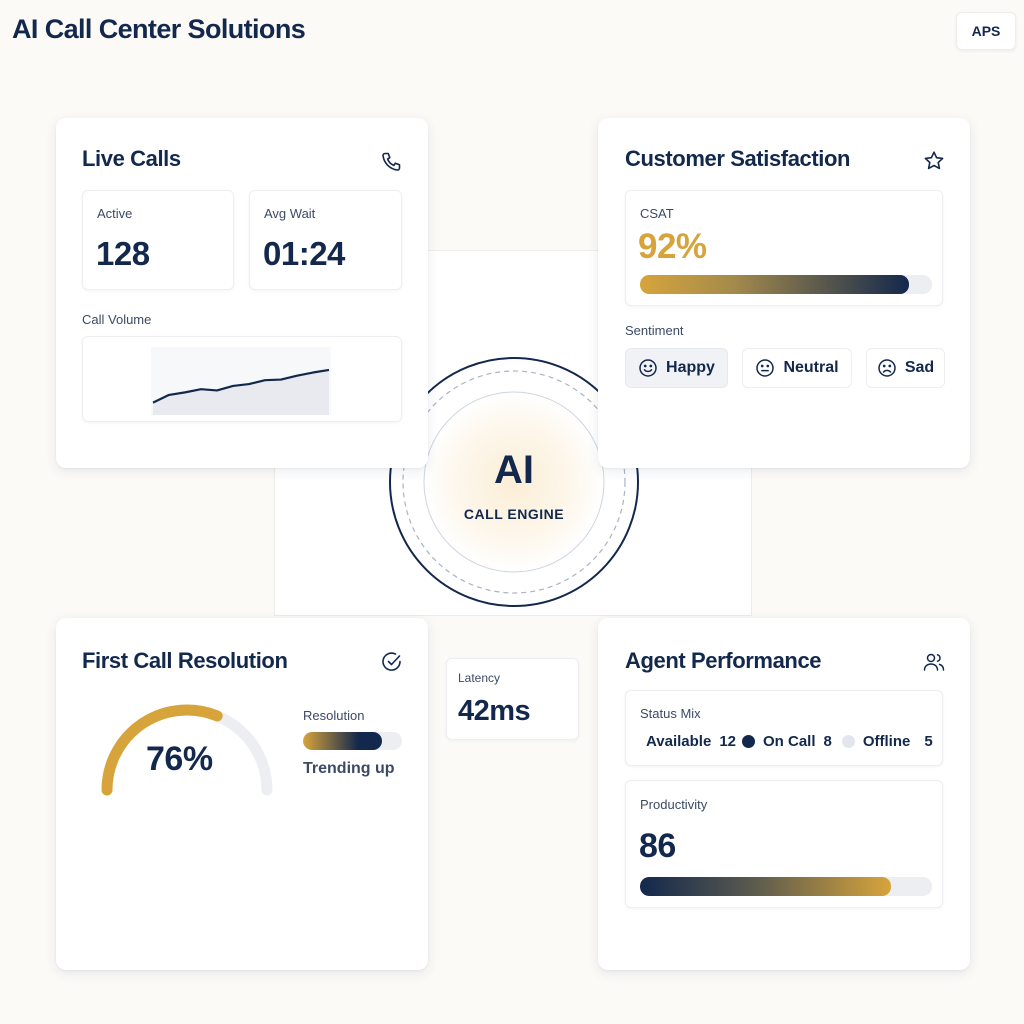 Image resolution: width=1024 pixels, height=1024 pixels. Describe the element at coordinates (494, 711) in the screenshot. I see `latency-value: 42ms` at that location.